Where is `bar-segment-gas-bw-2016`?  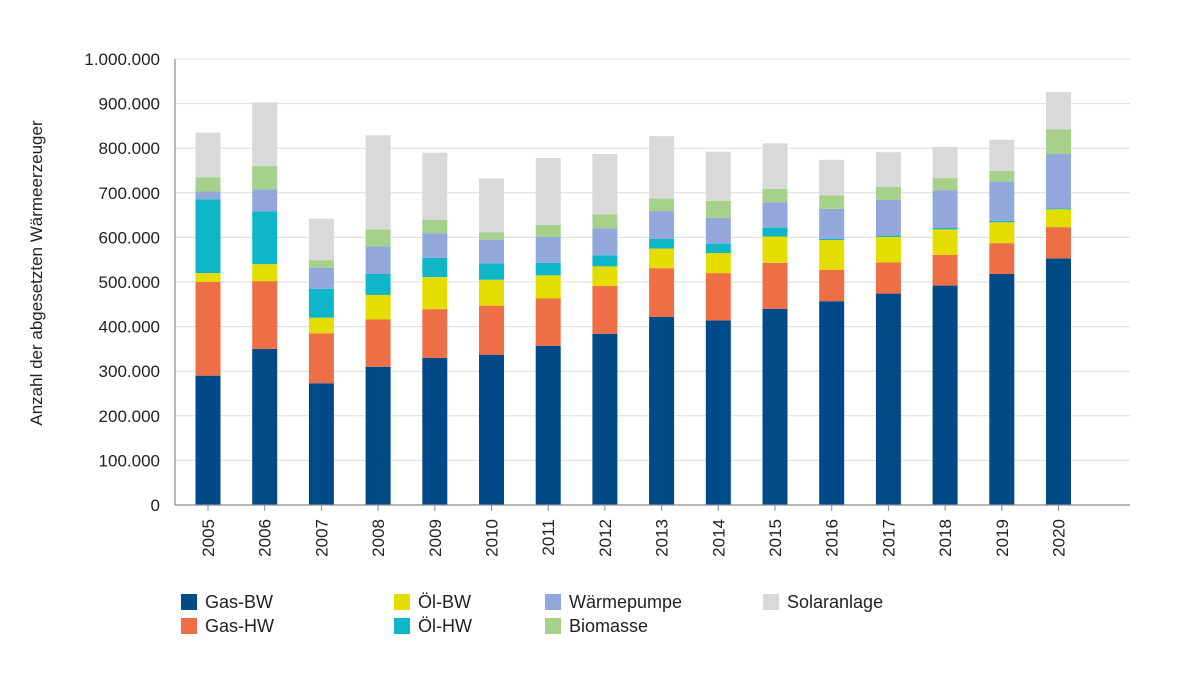
bar-segment-gas-bw-2016 is located at coordinates (832, 403).